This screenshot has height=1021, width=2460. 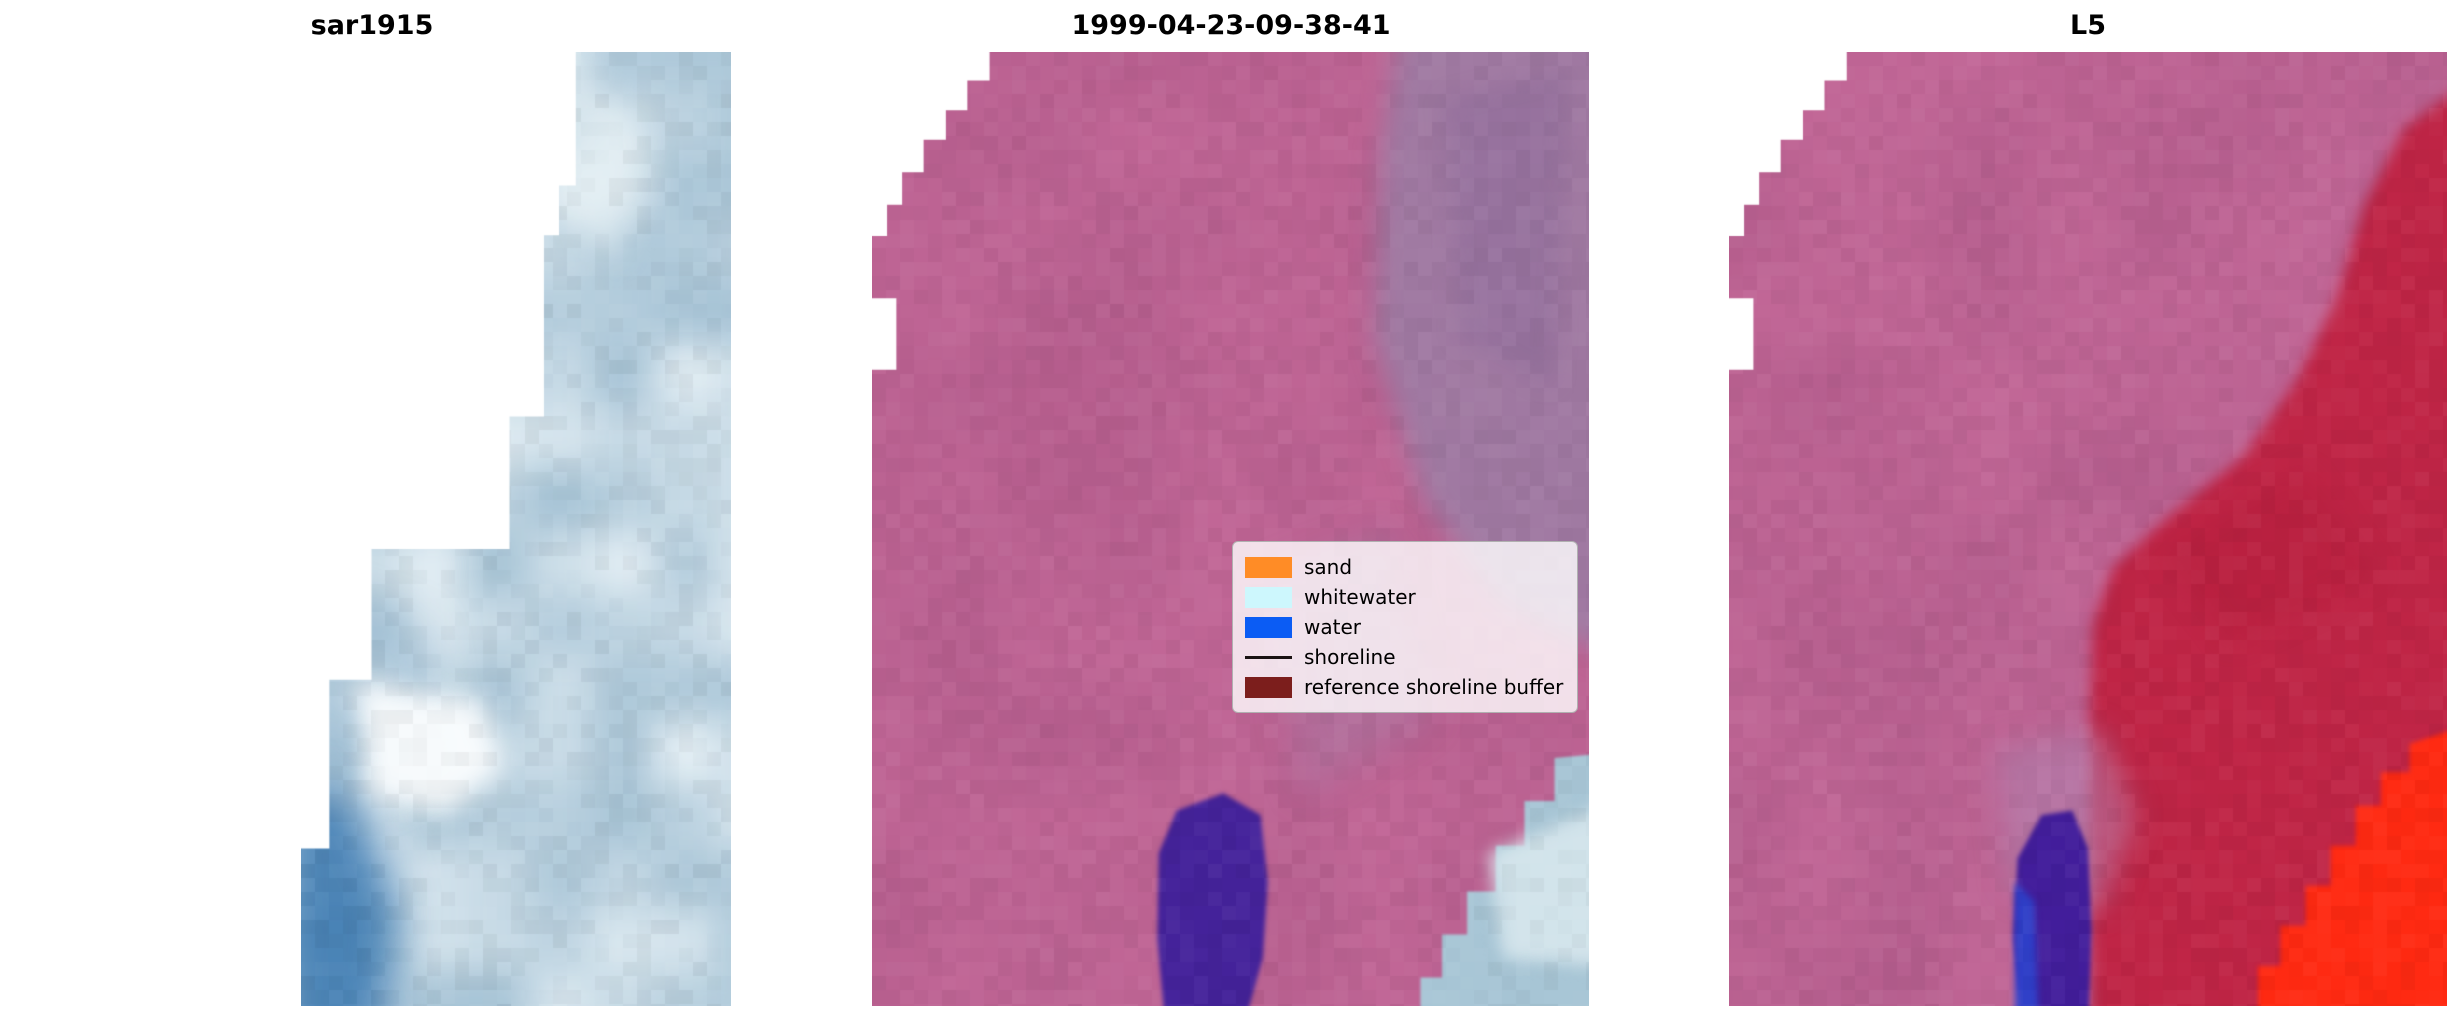 What do you see at coordinates (1350, 657) in the screenshot?
I see `legend-label: shoreline` at bounding box center [1350, 657].